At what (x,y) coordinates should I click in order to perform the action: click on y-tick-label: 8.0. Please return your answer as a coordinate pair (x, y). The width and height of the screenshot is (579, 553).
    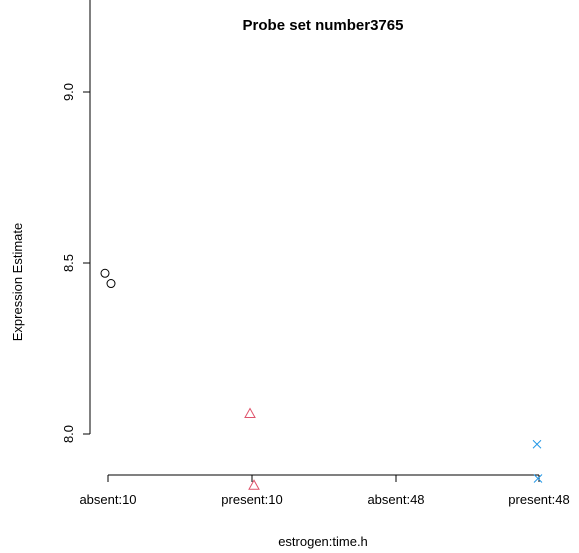
    Looking at the image, I should click on (68, 434).